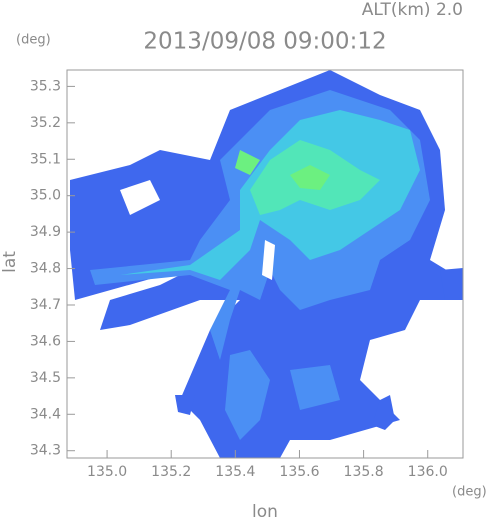 The width and height of the screenshot is (491, 521). I want to click on x-tick-label: 135.8, so click(364, 472).